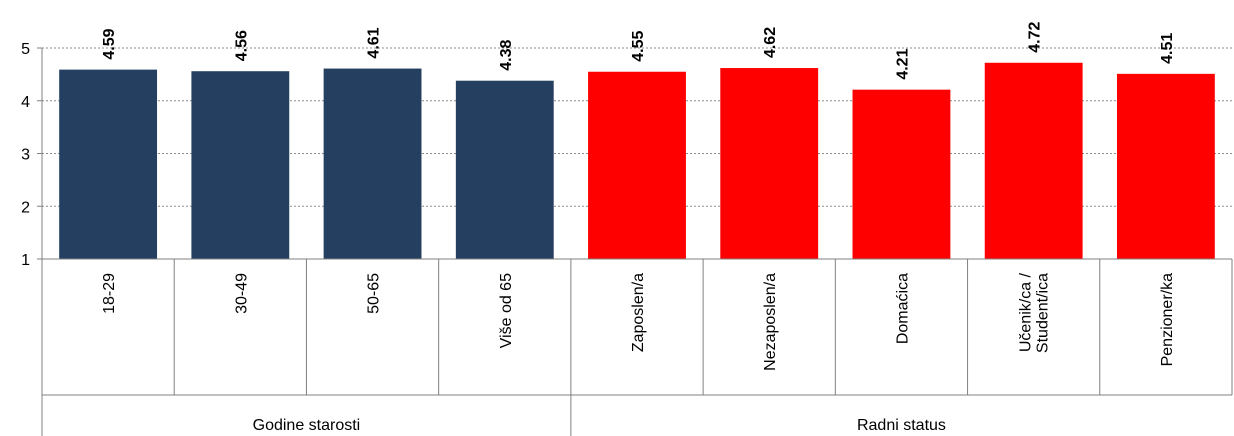 This screenshot has width=1234, height=436. What do you see at coordinates (109, 293) in the screenshot?
I see `category-label: 18-29` at bounding box center [109, 293].